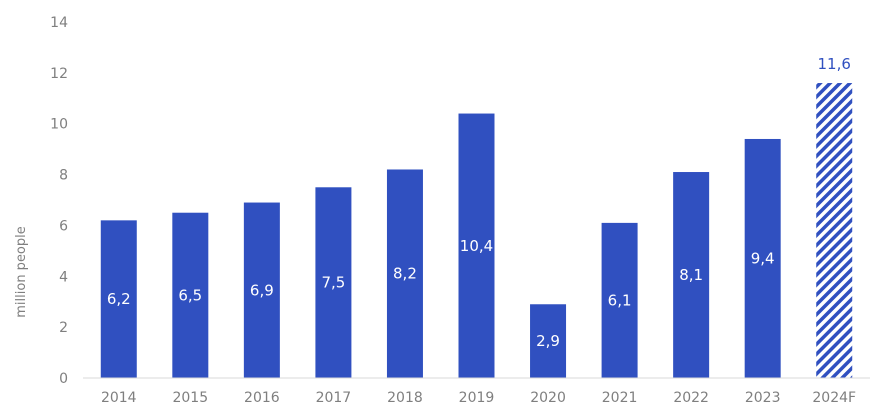  What do you see at coordinates (63, 277) in the screenshot?
I see `y-tick-label: 4` at bounding box center [63, 277].